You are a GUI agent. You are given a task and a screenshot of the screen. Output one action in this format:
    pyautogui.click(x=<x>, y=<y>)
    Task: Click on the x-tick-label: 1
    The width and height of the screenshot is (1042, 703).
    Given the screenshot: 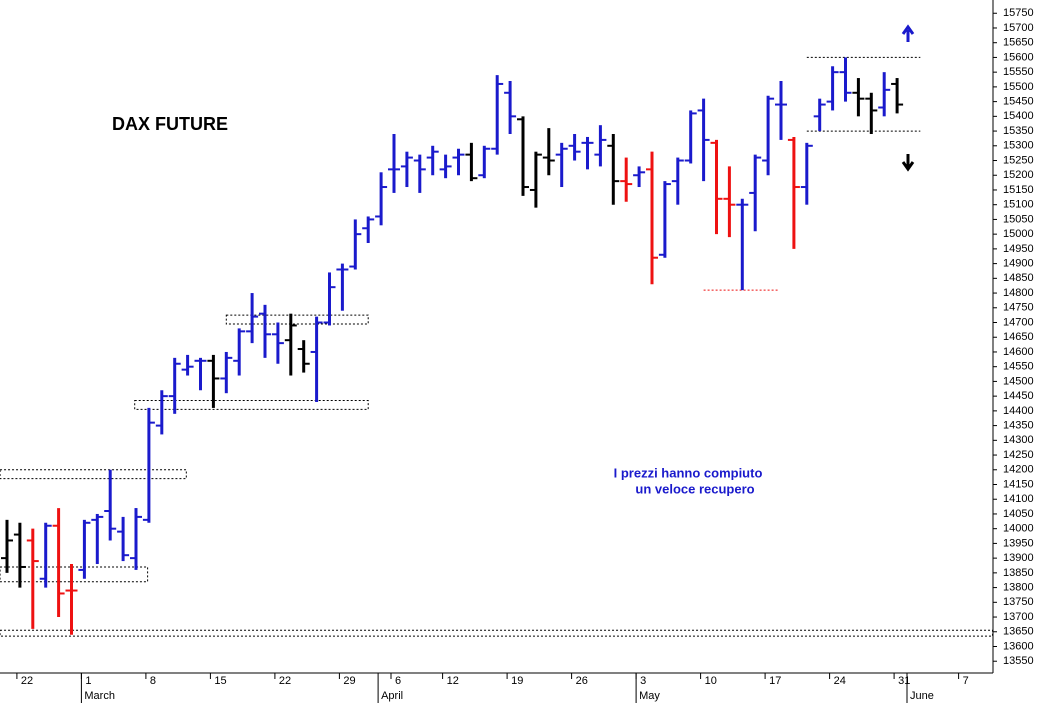 What is the action you would take?
    pyautogui.click(x=88, y=681)
    